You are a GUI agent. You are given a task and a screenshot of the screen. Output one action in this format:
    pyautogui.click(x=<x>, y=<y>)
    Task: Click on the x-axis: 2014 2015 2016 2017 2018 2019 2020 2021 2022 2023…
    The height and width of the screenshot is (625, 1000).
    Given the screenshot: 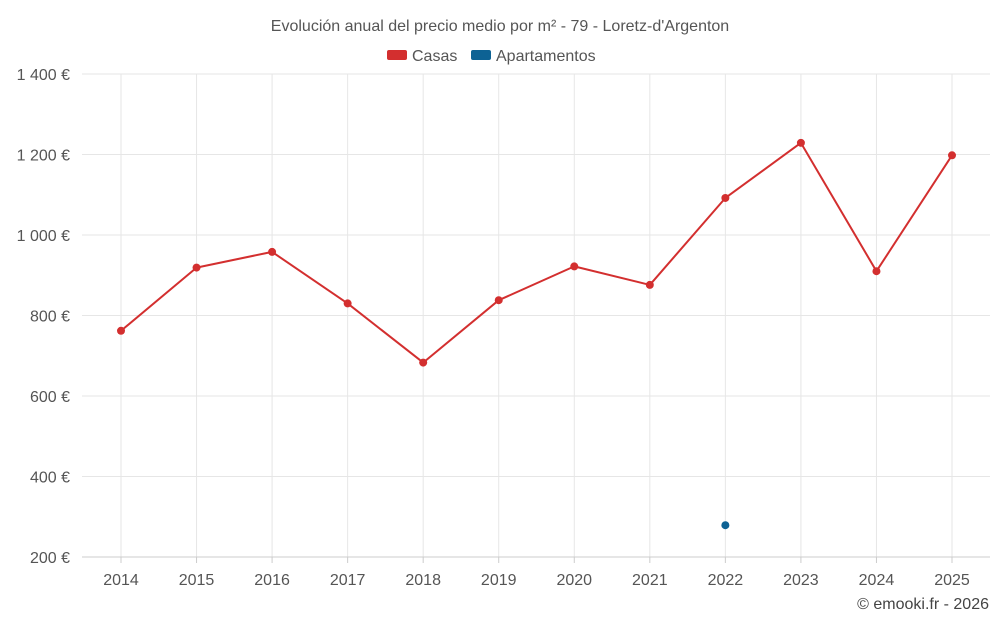 What is the action you would take?
    pyautogui.click(x=536, y=573)
    